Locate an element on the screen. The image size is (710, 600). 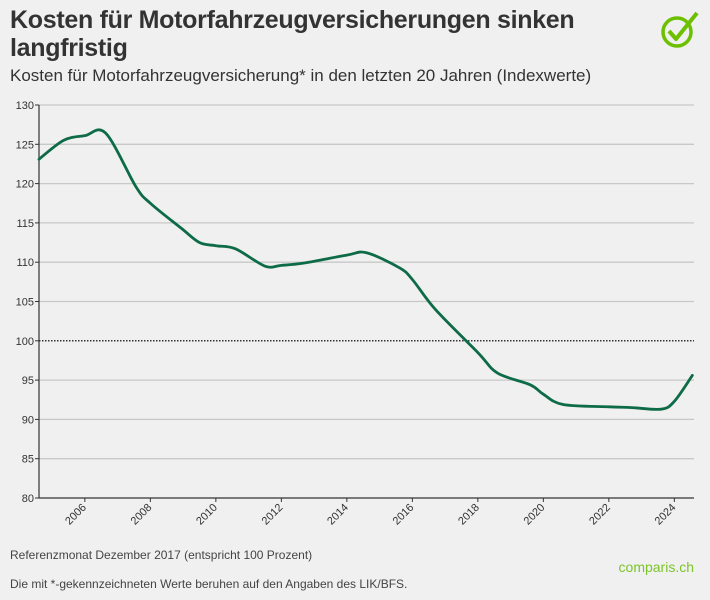
x-tick-label: 2012 is located at coordinates (273, 515).